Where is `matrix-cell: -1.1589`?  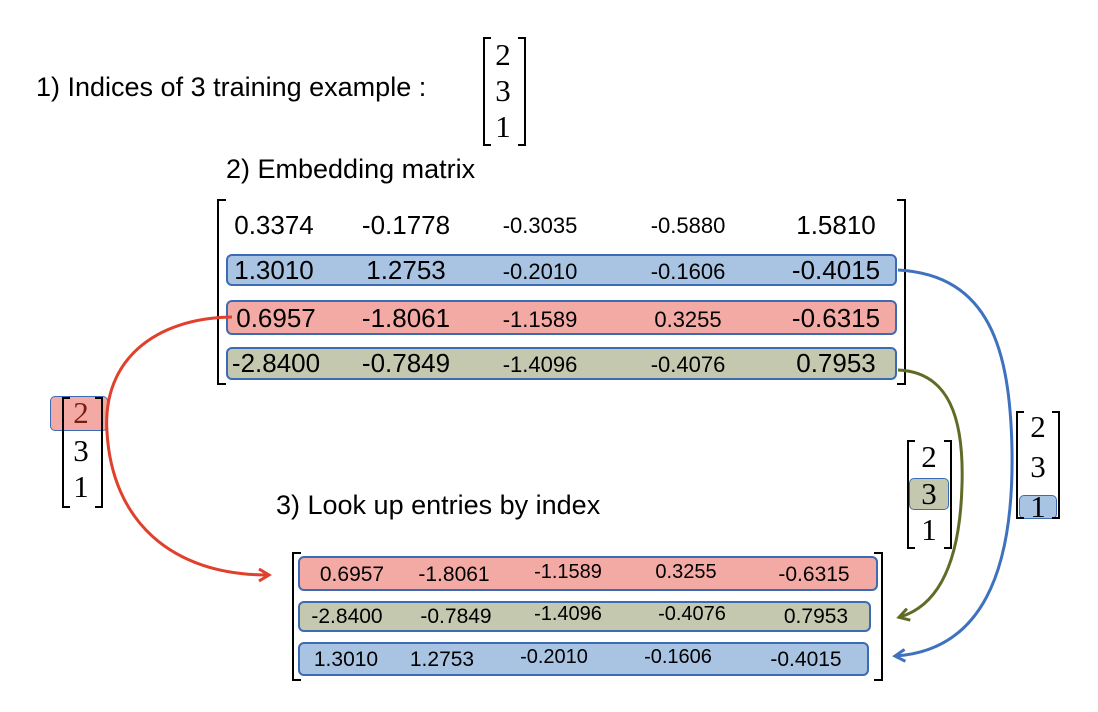
matrix-cell: -1.1589 is located at coordinates (540, 319).